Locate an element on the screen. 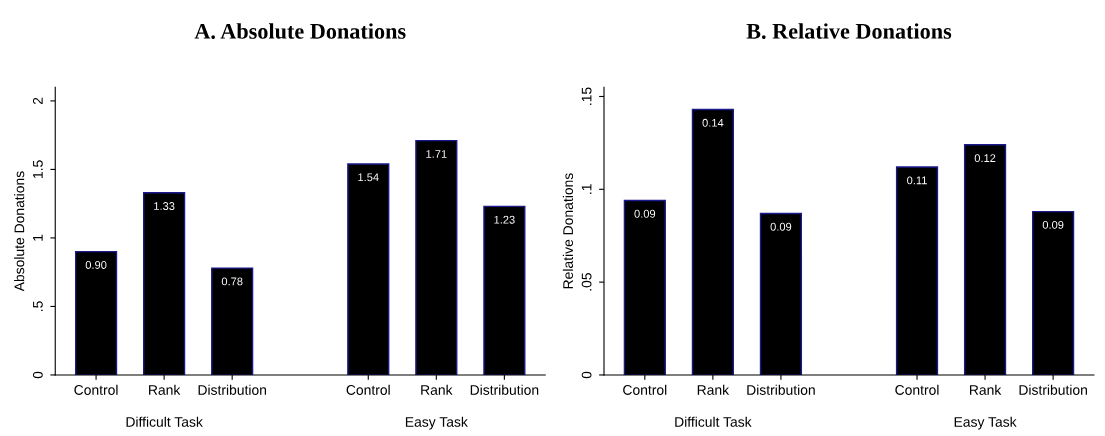  y-tick-label: 1 is located at coordinates (38, 237).